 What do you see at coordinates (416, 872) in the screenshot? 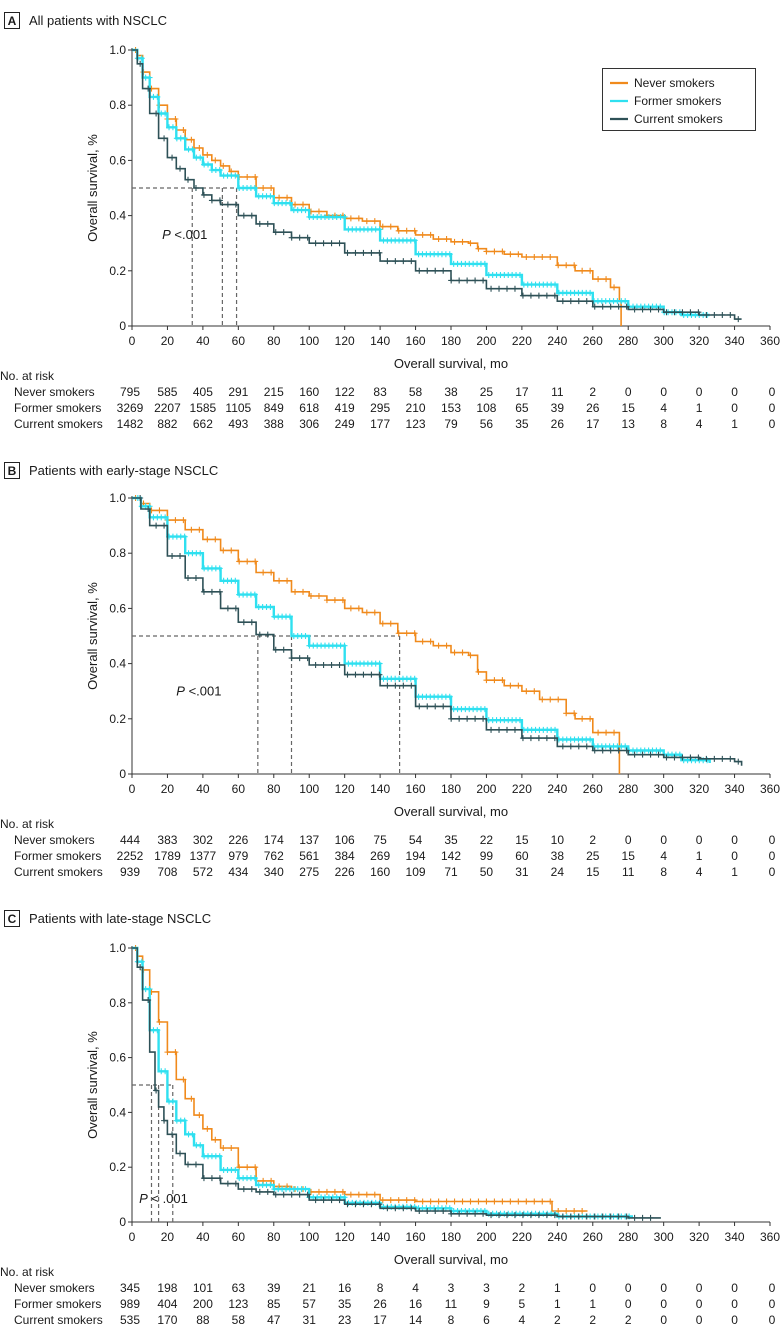
I see `risk-cell: 109` at bounding box center [416, 872].